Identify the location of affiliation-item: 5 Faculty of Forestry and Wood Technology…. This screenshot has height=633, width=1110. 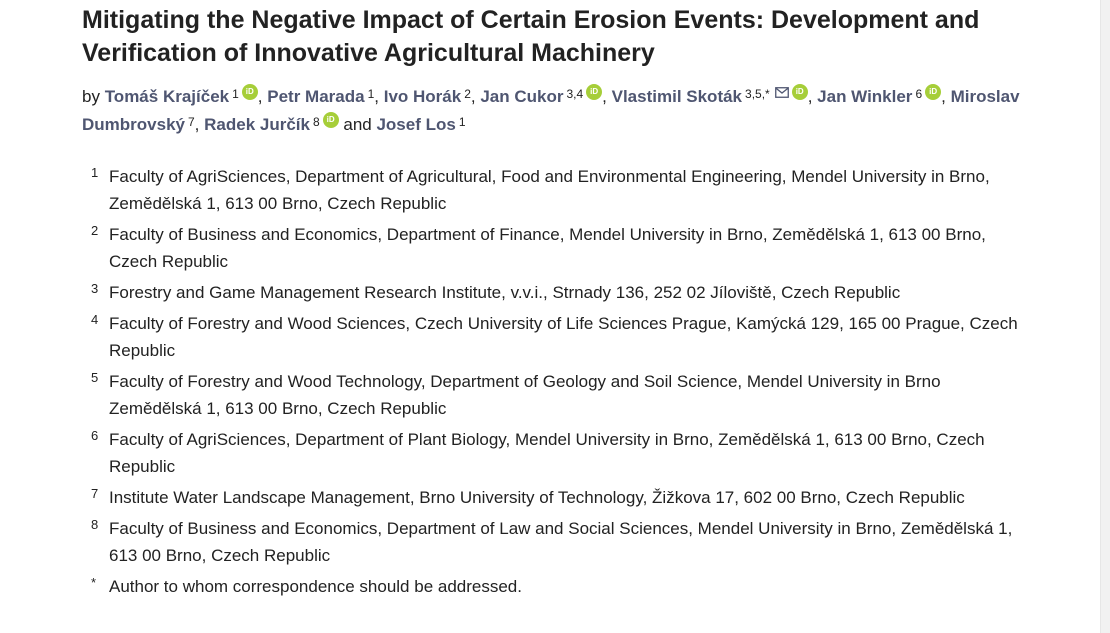
(552, 395).